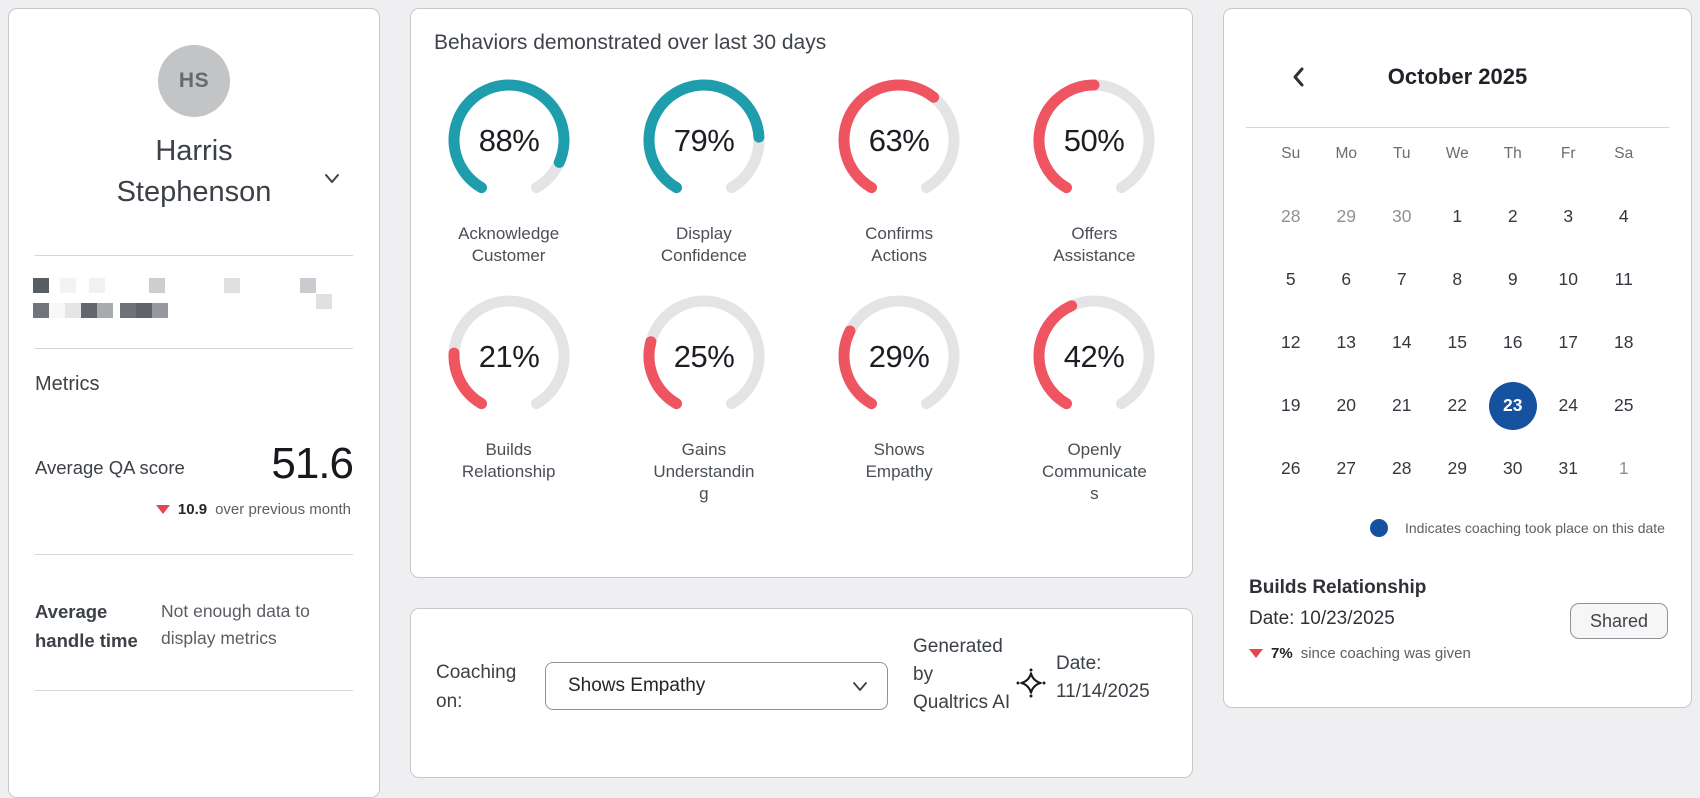  What do you see at coordinates (312, 463) in the screenshot?
I see `qa-score-value: 51.6` at bounding box center [312, 463].